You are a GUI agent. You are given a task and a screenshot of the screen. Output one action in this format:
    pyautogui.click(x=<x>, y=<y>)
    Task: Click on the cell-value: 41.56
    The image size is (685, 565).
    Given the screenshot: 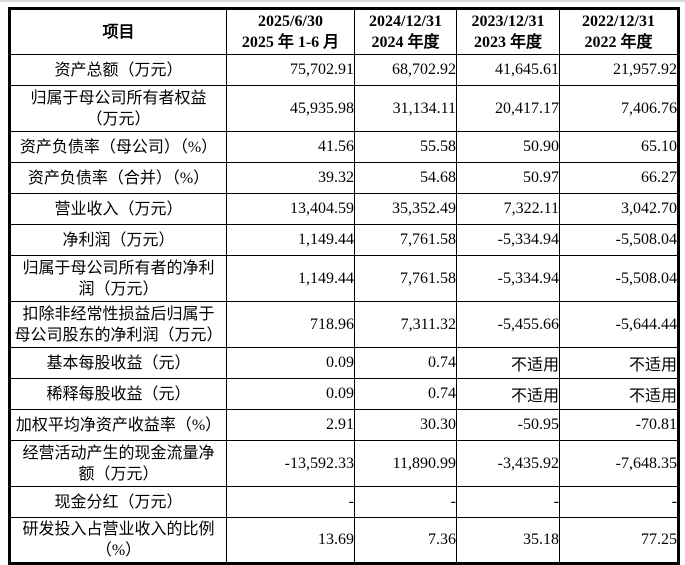 What is the action you would take?
    pyautogui.click(x=290, y=147)
    